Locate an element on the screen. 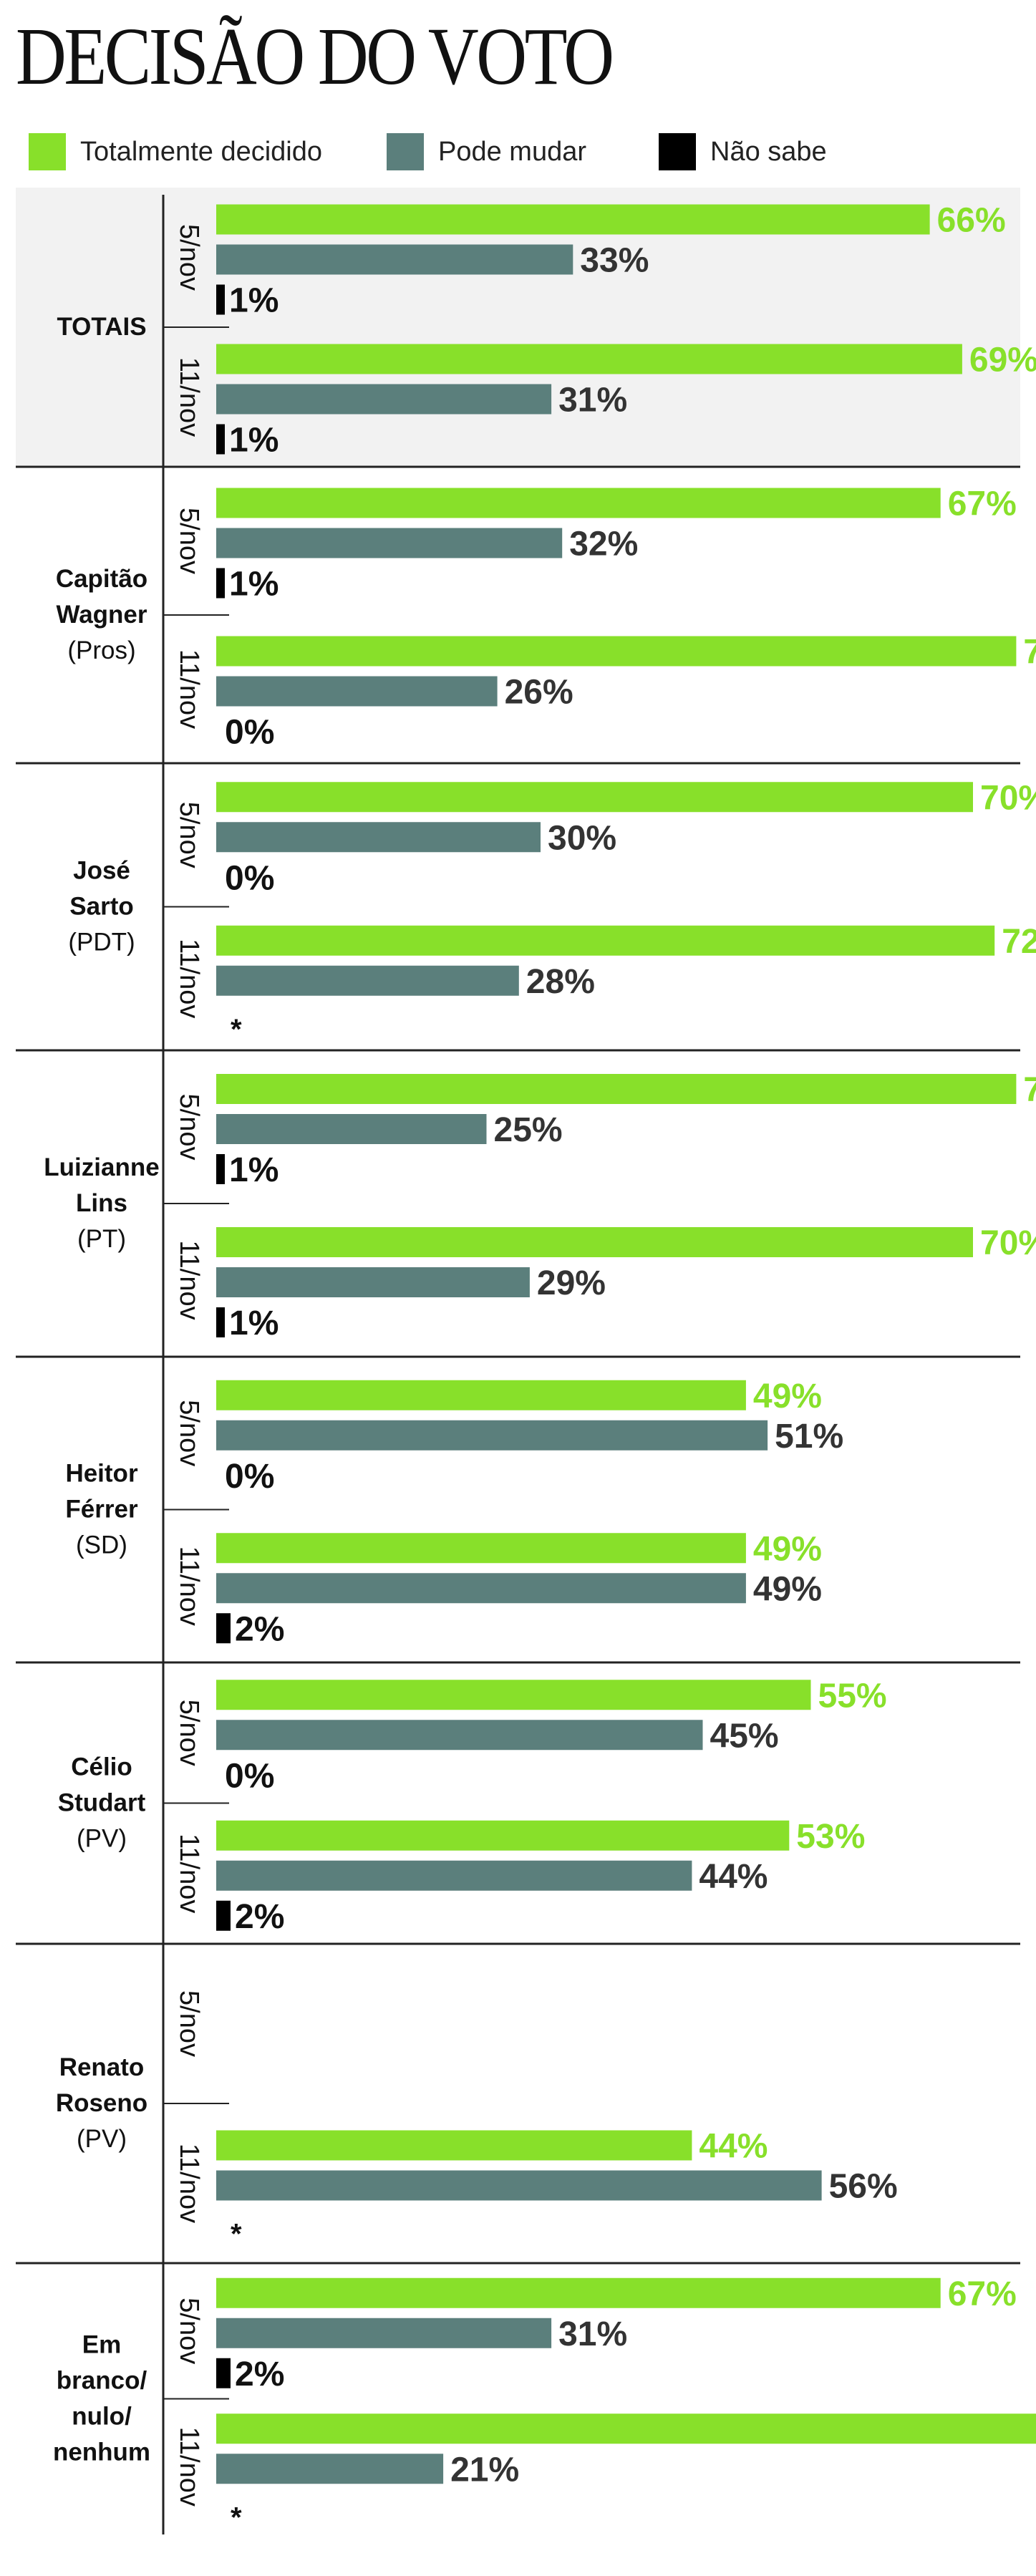 The image size is (1036, 2576). date-label-heitor-ferrer-11-nov: 11/nov is located at coordinates (189, 1586).